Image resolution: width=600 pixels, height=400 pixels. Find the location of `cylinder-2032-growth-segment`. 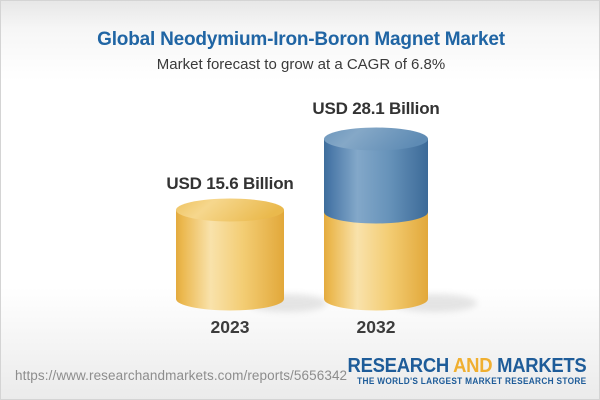

cylinder-2032-growth-segment is located at coordinates (376, 181).